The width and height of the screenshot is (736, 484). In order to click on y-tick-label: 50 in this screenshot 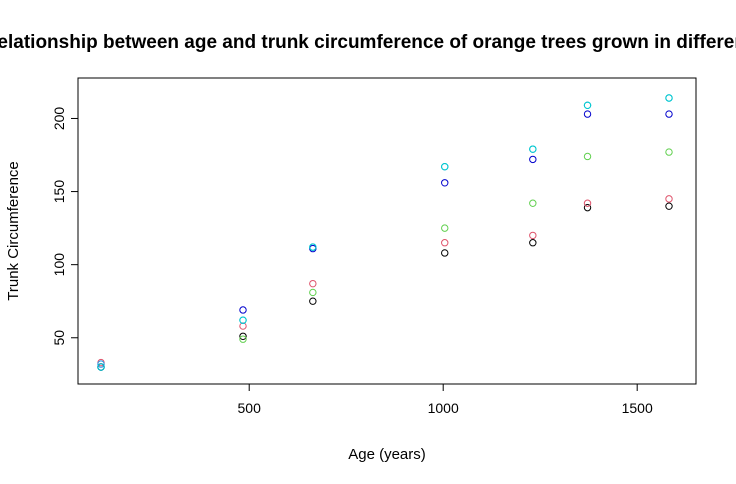, I will do `click(59, 338)`.